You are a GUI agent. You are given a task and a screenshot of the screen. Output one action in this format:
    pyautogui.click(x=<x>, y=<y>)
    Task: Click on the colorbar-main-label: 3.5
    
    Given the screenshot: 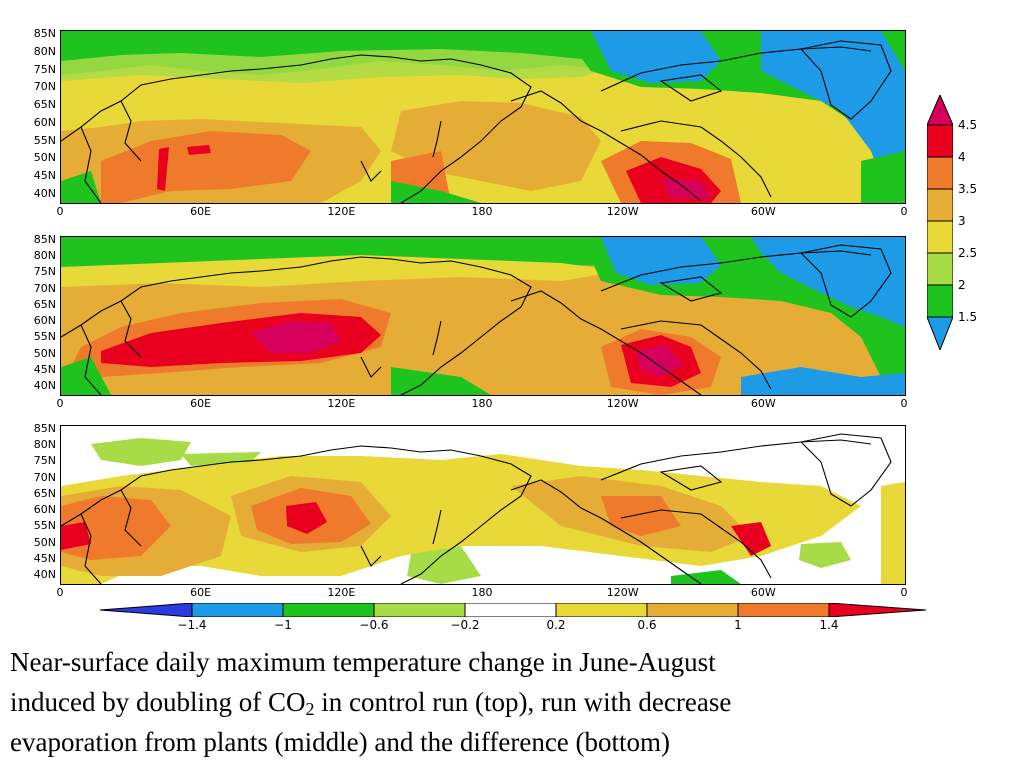 What is the action you would take?
    pyautogui.click(x=968, y=189)
    